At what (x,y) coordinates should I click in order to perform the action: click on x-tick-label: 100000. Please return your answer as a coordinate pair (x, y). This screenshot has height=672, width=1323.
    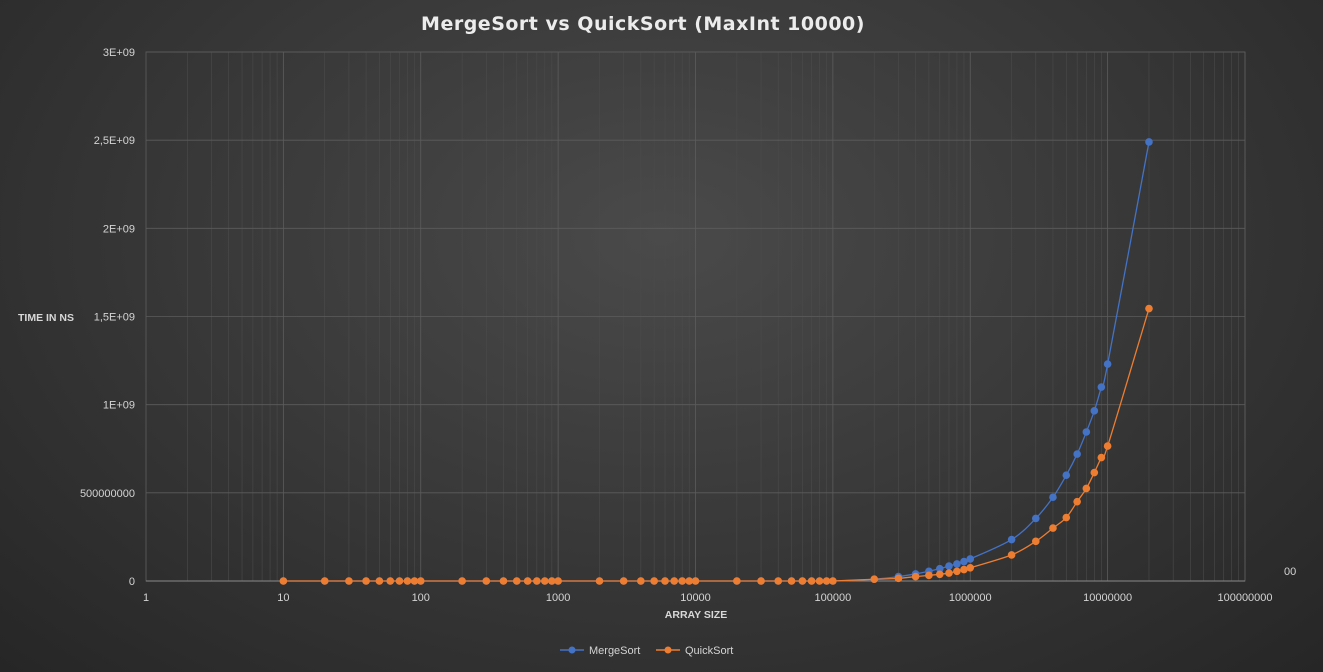
    Looking at the image, I should click on (833, 598).